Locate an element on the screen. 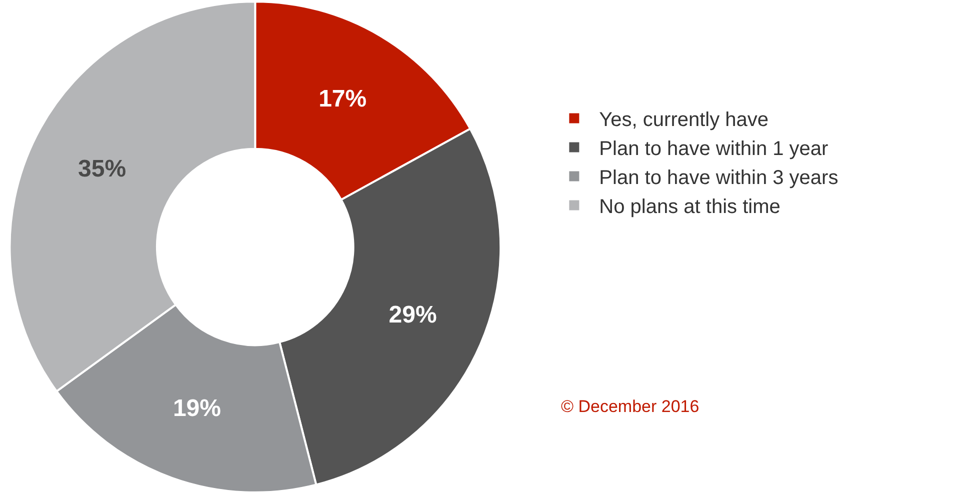 This screenshot has height=494, width=972. data-label: 17% is located at coordinates (342, 99).